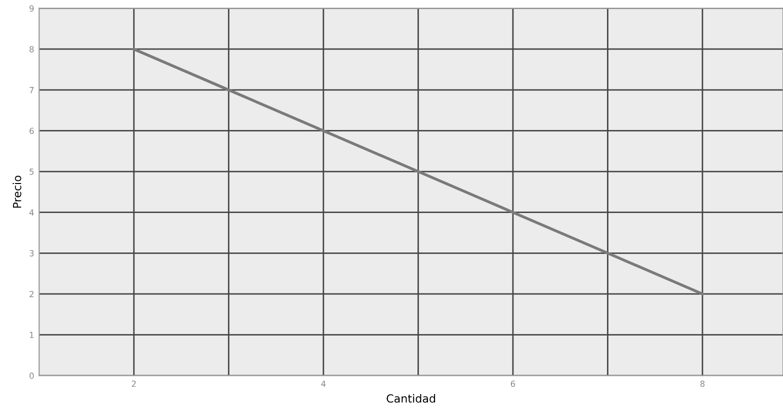 This screenshot has height=415, width=783. I want to click on y-tick-label: 7, so click(32, 90).